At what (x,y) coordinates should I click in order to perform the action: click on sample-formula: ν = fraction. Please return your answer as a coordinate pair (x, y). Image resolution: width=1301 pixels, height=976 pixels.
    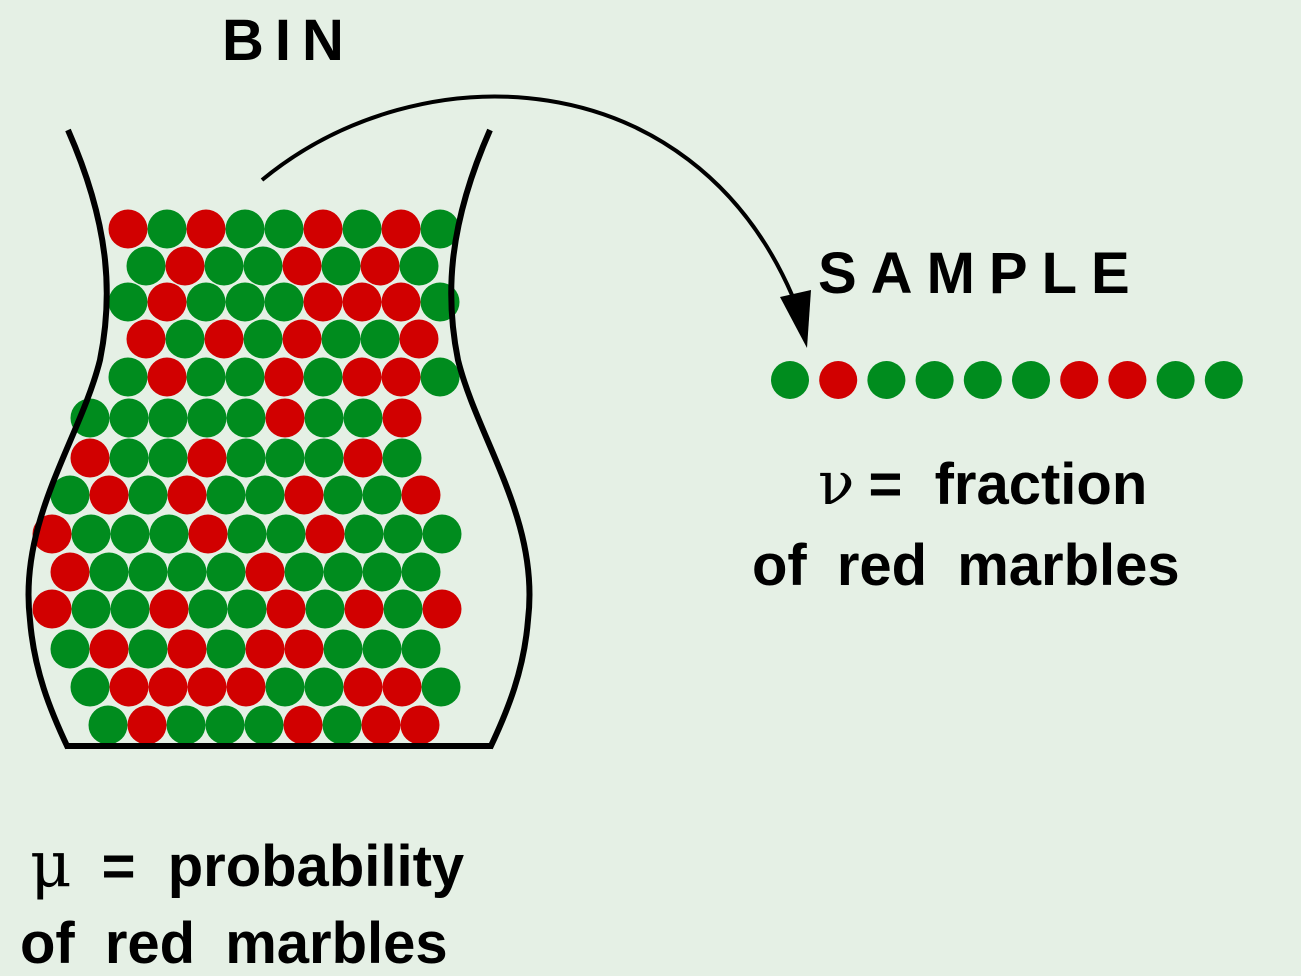
    Looking at the image, I should click on (982, 484).